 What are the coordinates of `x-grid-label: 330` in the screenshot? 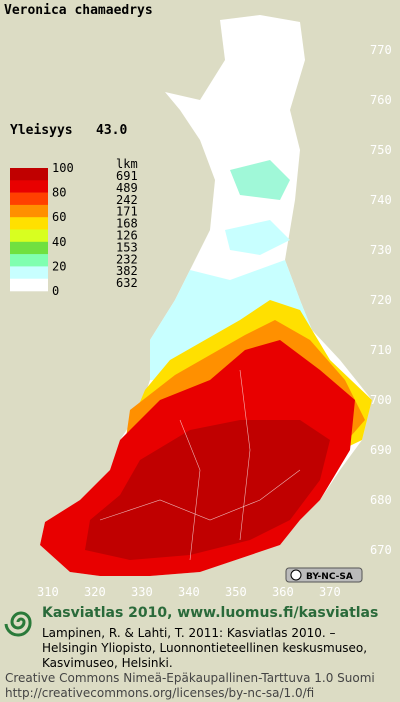 It's located at (142, 592).